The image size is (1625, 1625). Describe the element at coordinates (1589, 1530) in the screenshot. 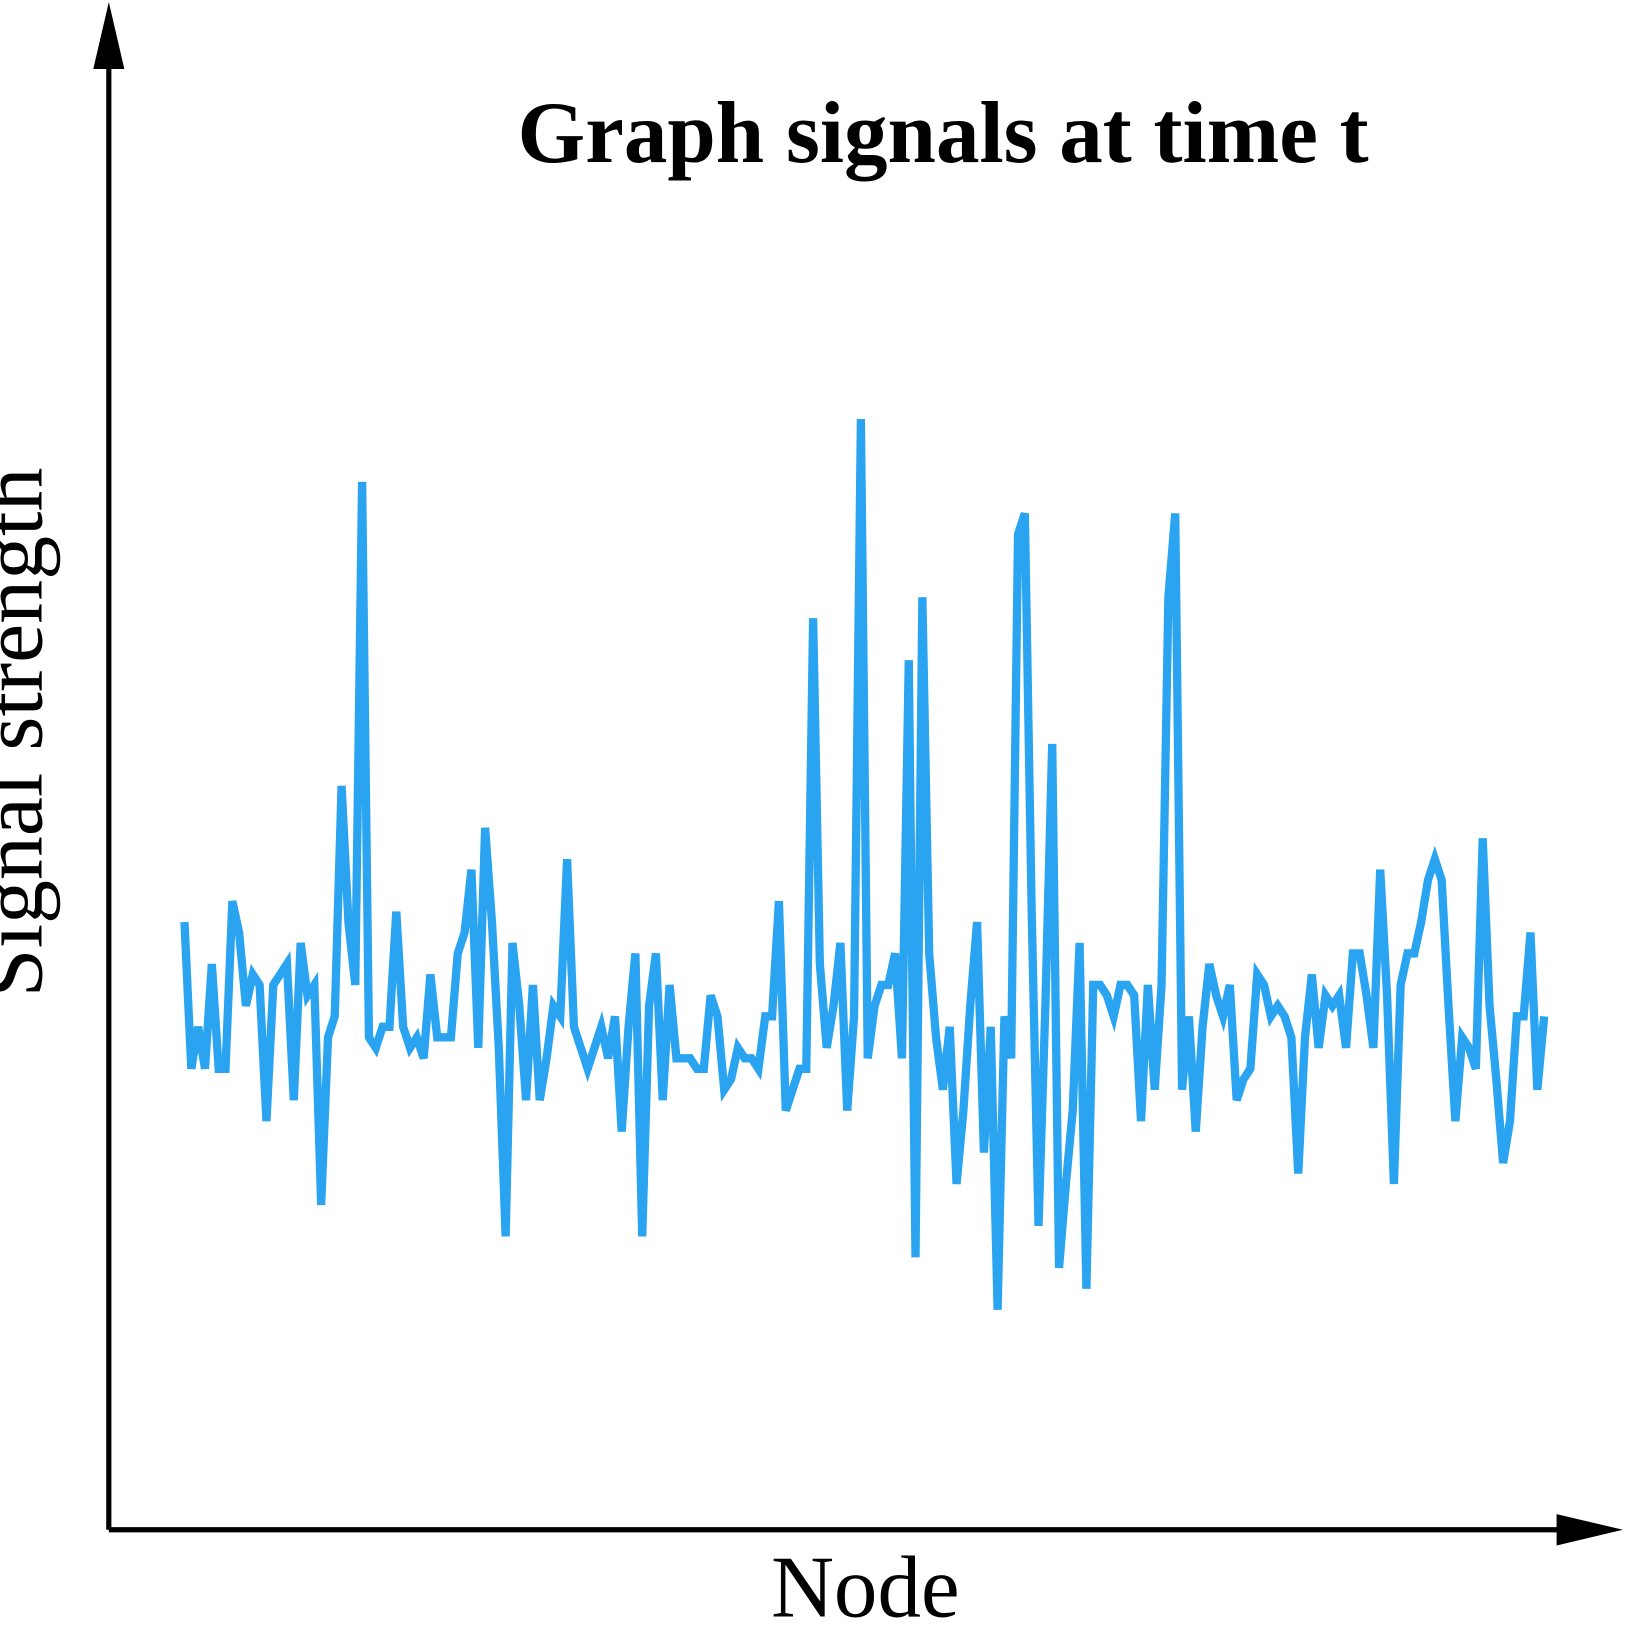

I see `x-axis-arrow` at that location.